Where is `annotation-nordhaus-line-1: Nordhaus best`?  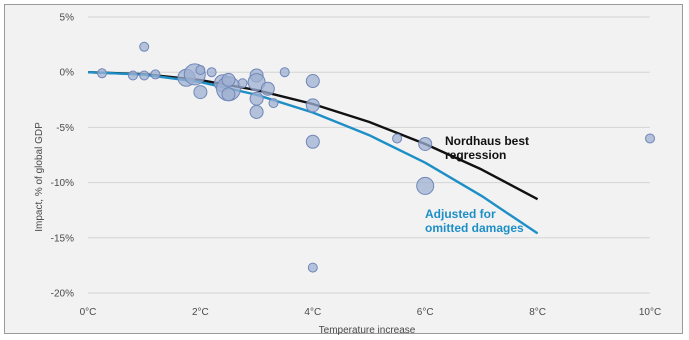 annotation-nordhaus-line-1: Nordhaus best is located at coordinates (487, 141).